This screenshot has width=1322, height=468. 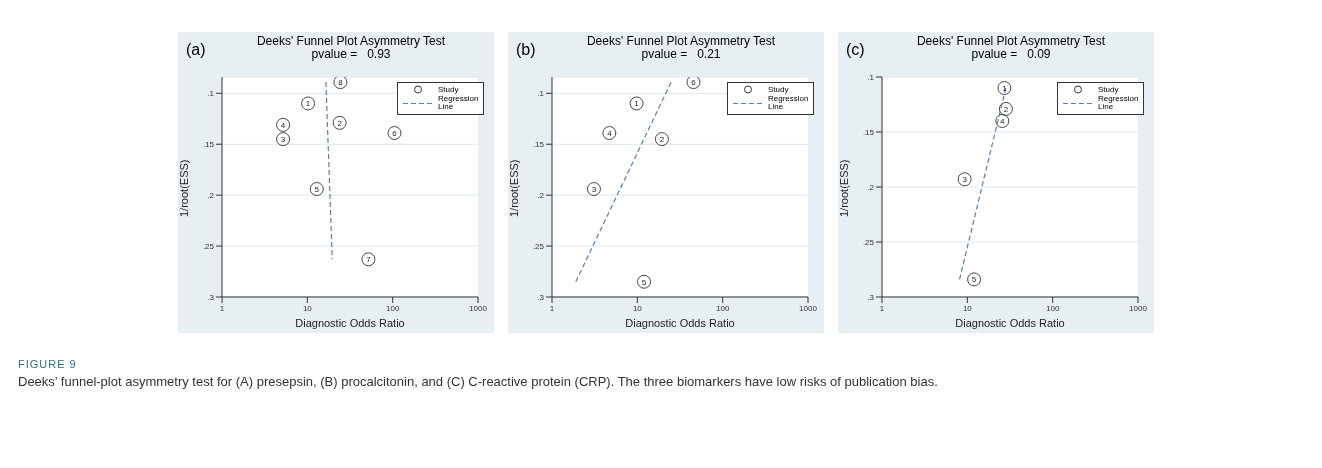 I want to click on annotation: 8, so click(x=341, y=83).